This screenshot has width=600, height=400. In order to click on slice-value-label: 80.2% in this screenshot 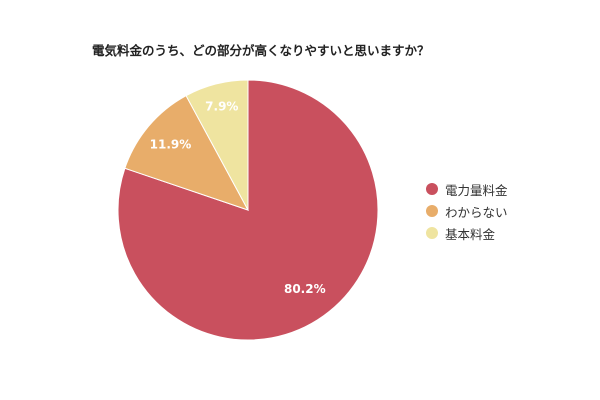, I will do `click(305, 289)`.